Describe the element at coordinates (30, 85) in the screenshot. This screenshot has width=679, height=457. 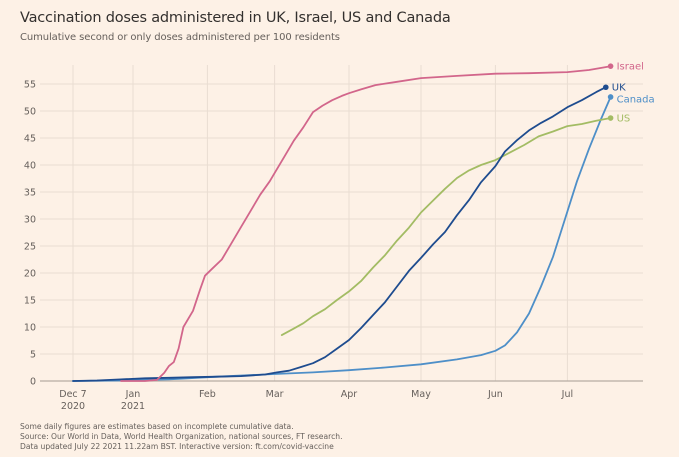
I see `y-tick-label: 55` at that location.